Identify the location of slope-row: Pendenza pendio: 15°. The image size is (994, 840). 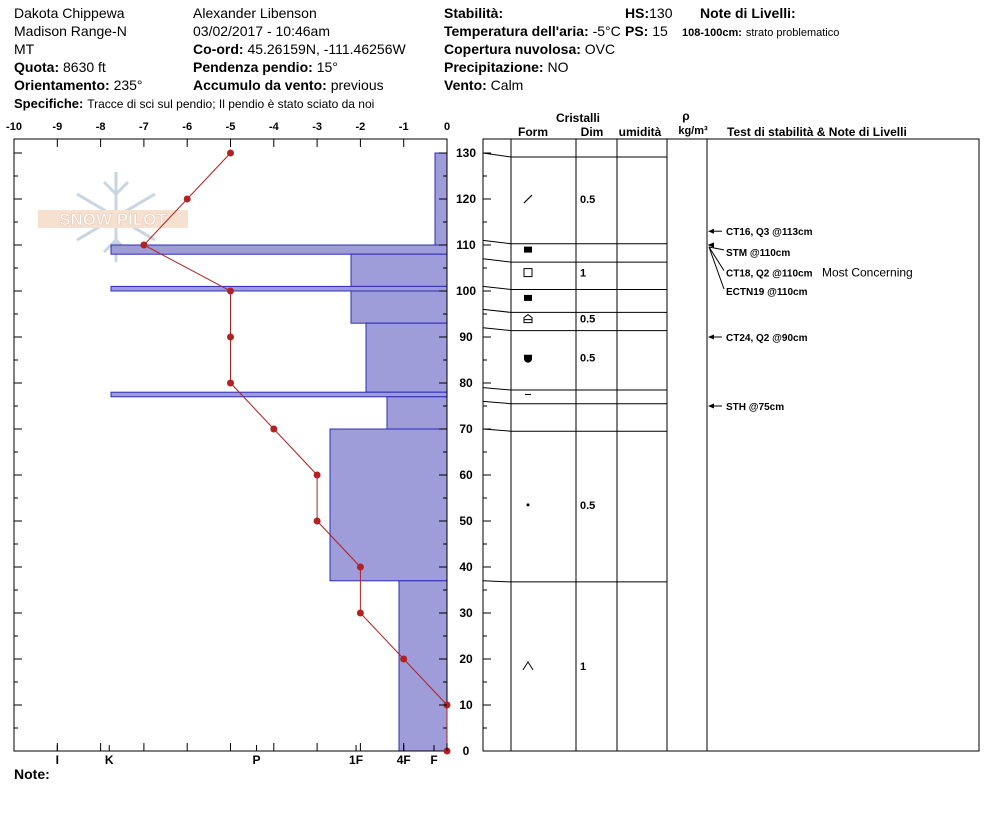
(265, 67).